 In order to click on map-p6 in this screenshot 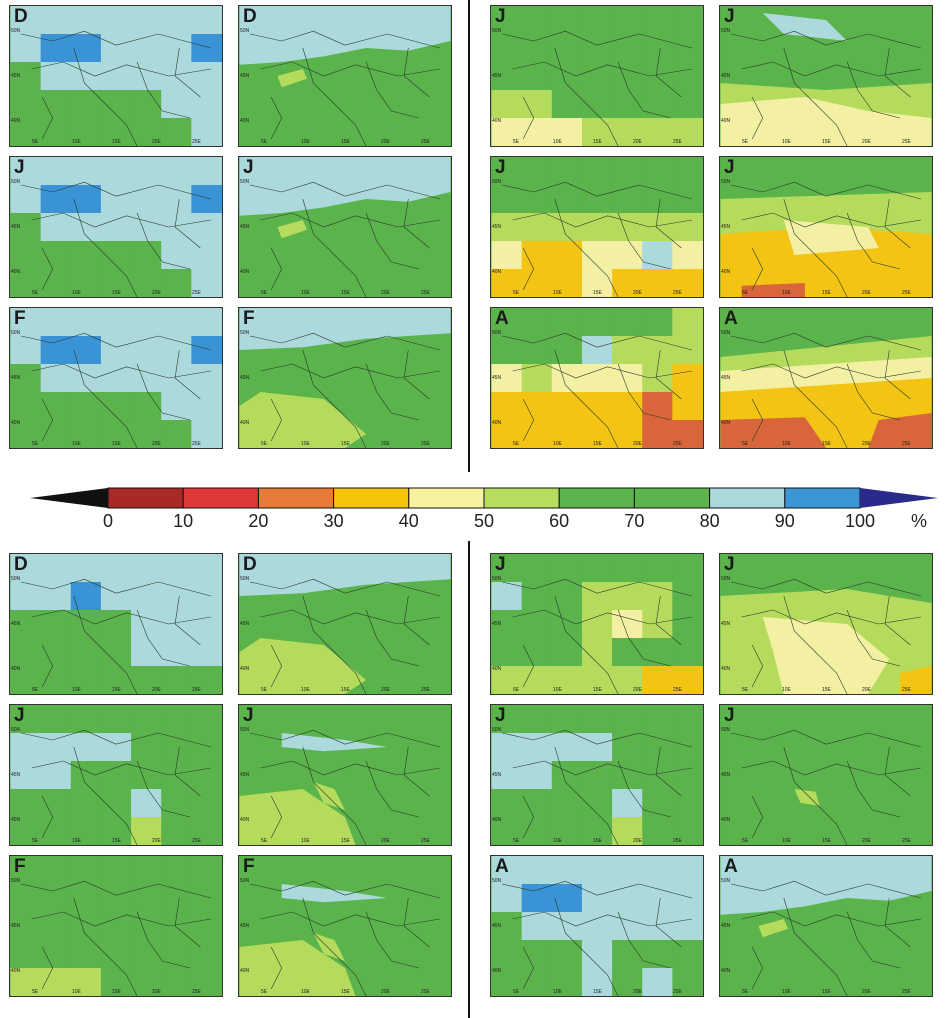, I will do `click(345, 227)`.